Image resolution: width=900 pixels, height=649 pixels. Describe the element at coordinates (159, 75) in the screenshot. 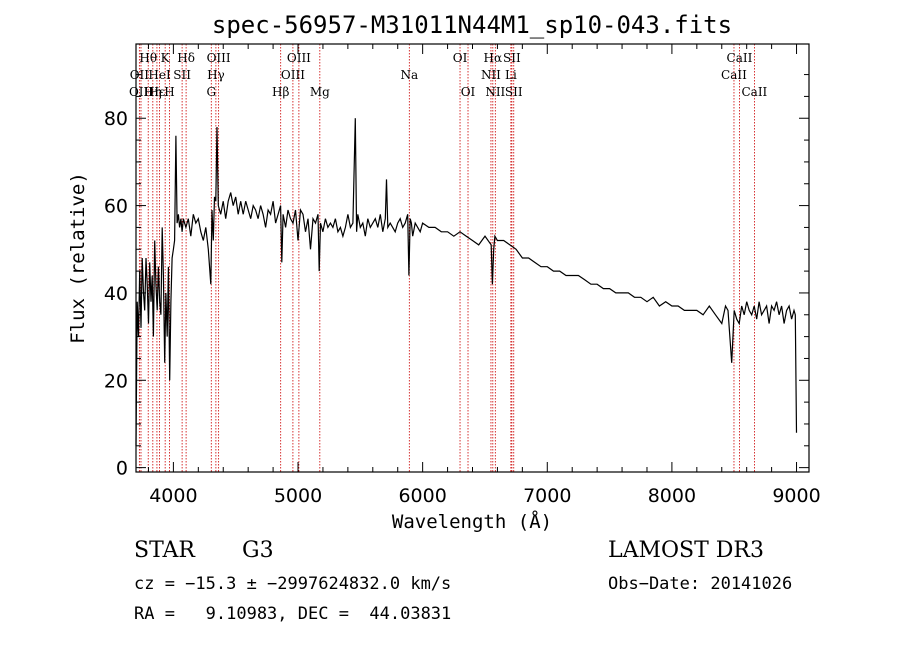

I see `spectral-line-label: HeI` at that location.